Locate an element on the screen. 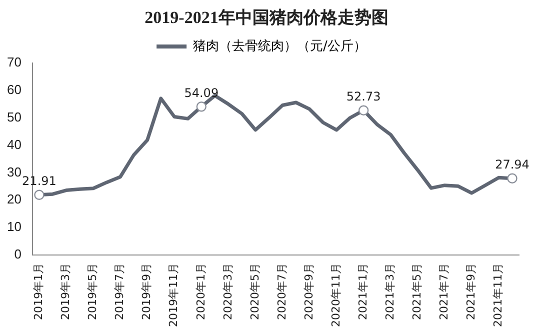  x-tick-label: 2019年3月 is located at coordinates (65, 291).